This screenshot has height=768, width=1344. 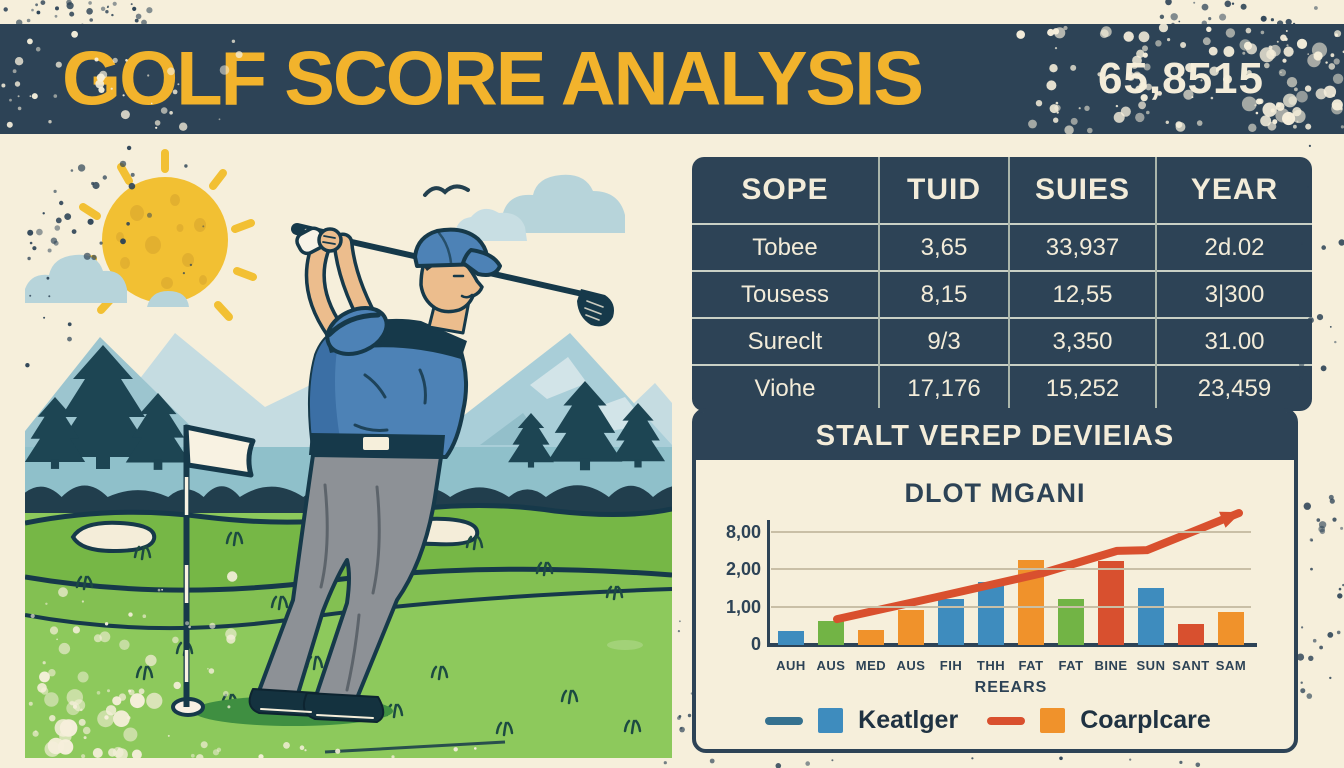 What do you see at coordinates (991, 665) in the screenshot?
I see `x-tick-label: THH` at bounding box center [991, 665].